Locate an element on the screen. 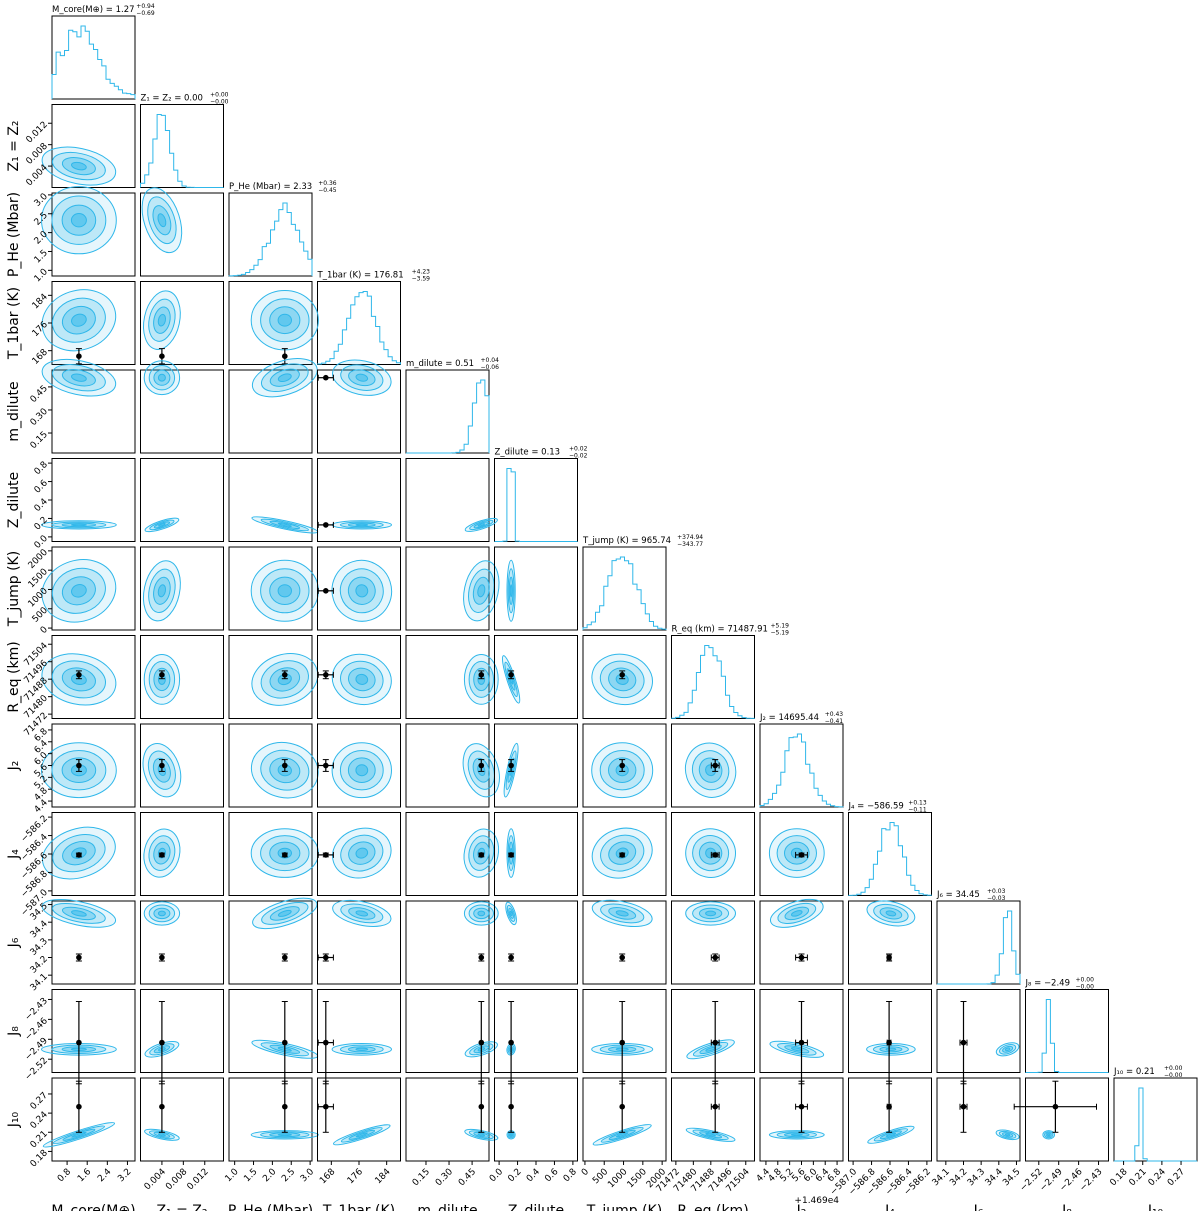  histogram-T1bar: T_1bar (K) = 176.81 +4.23−3.59 is located at coordinates (373, 317).